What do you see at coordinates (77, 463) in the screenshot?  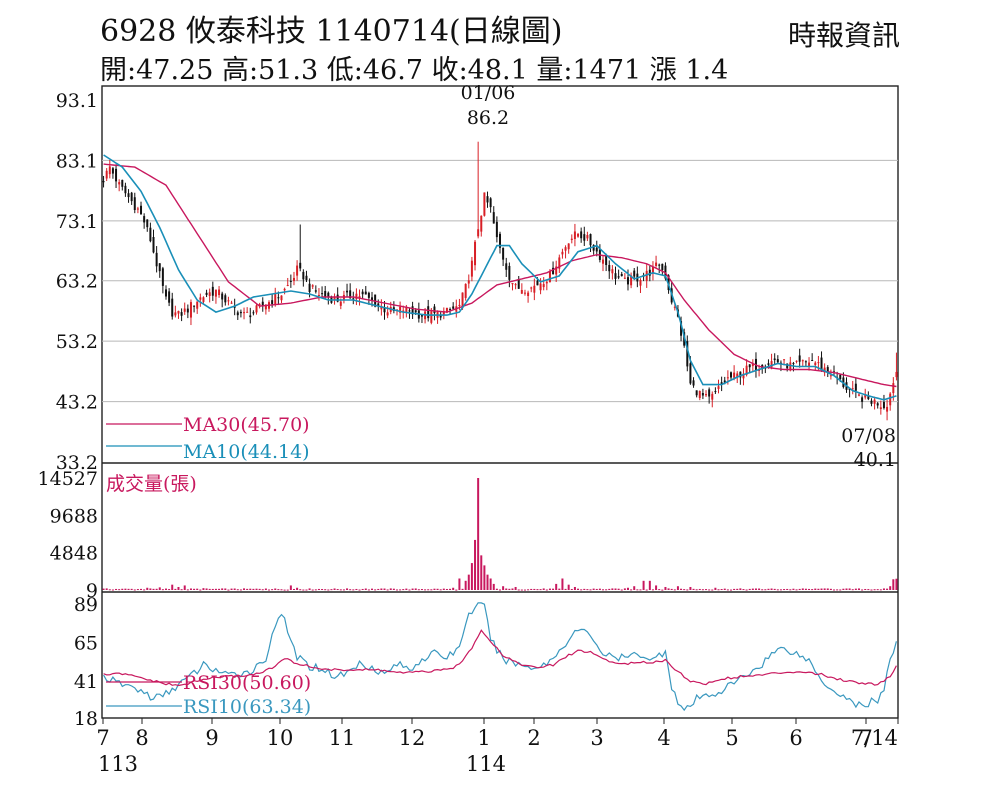 I see `price-y-tick: 33.2` at bounding box center [77, 463].